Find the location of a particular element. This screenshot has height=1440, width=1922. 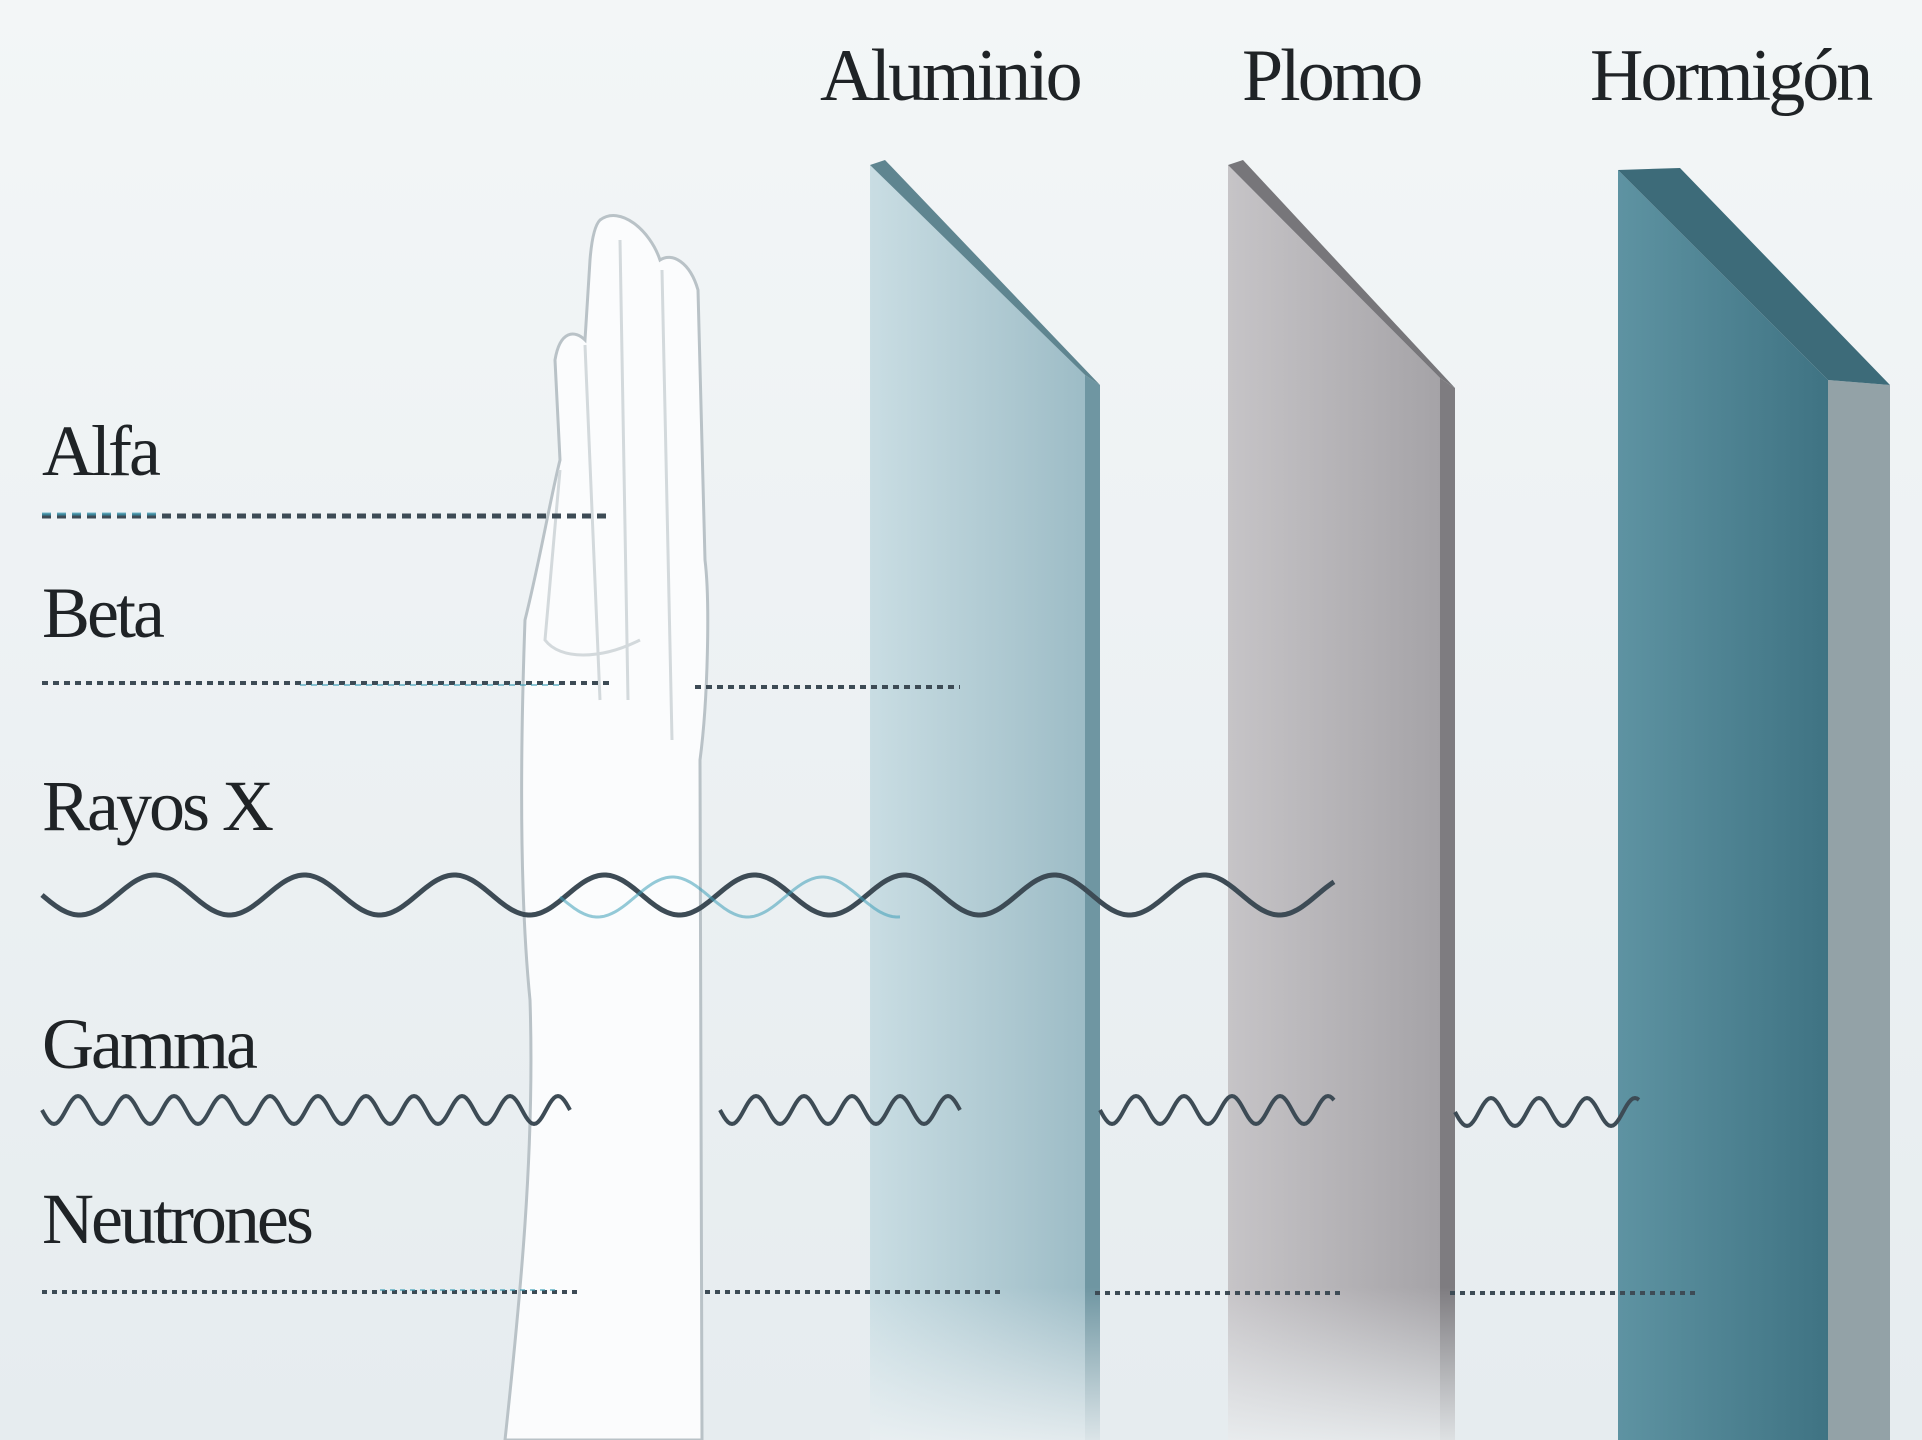

radiation-label-neutrones: Neutrones is located at coordinates (177, 1219).